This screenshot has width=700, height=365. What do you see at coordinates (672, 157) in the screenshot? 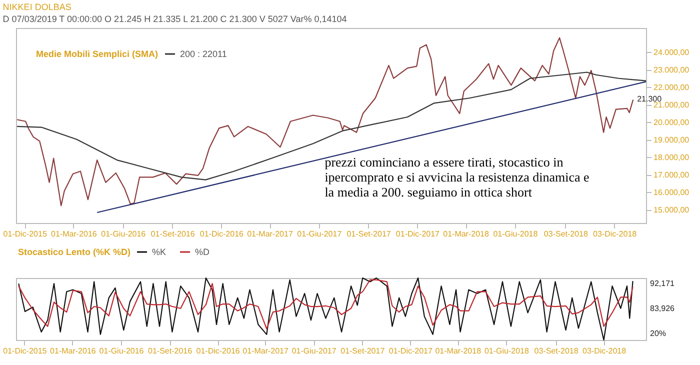
I see `y-tick-label: 18.000,00` at bounding box center [672, 157].